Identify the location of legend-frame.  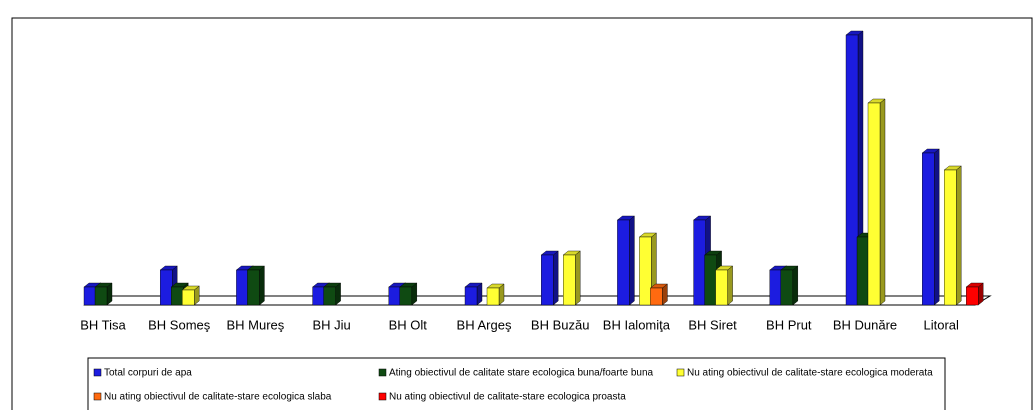
(516, 386).